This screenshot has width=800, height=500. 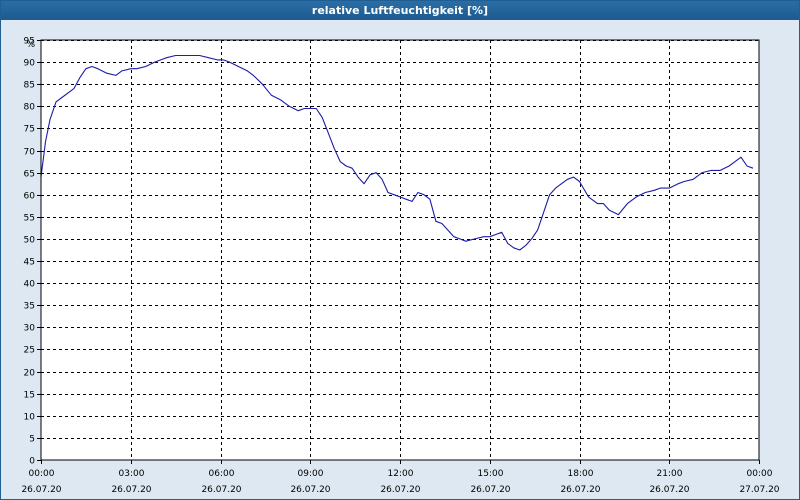 I want to click on x-tick-time-label: 09:00, so click(x=311, y=474).